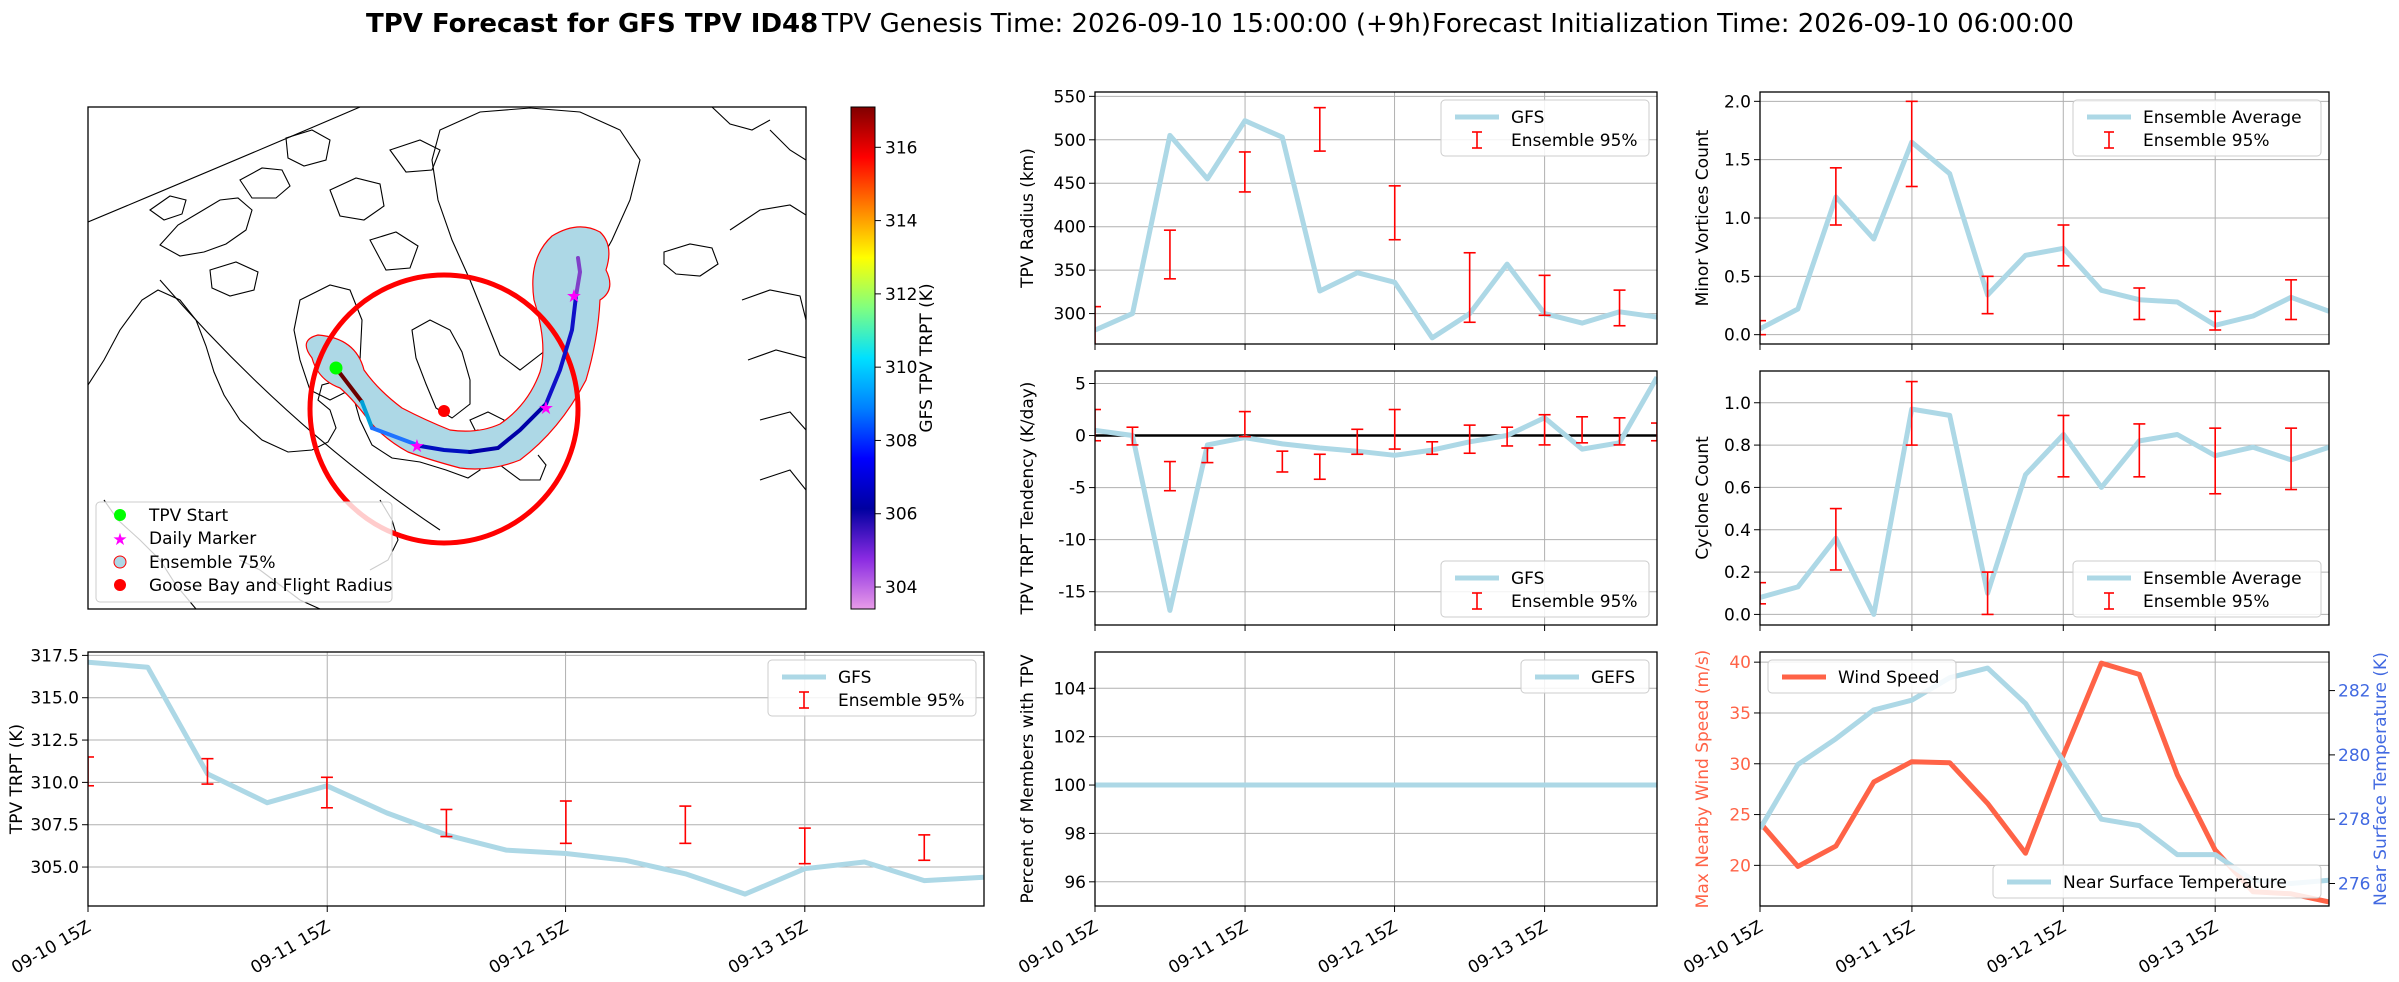 Image resolution: width=2399 pixels, height=982 pixels. I want to click on y-tick-label: 0.6, so click(1737, 488).